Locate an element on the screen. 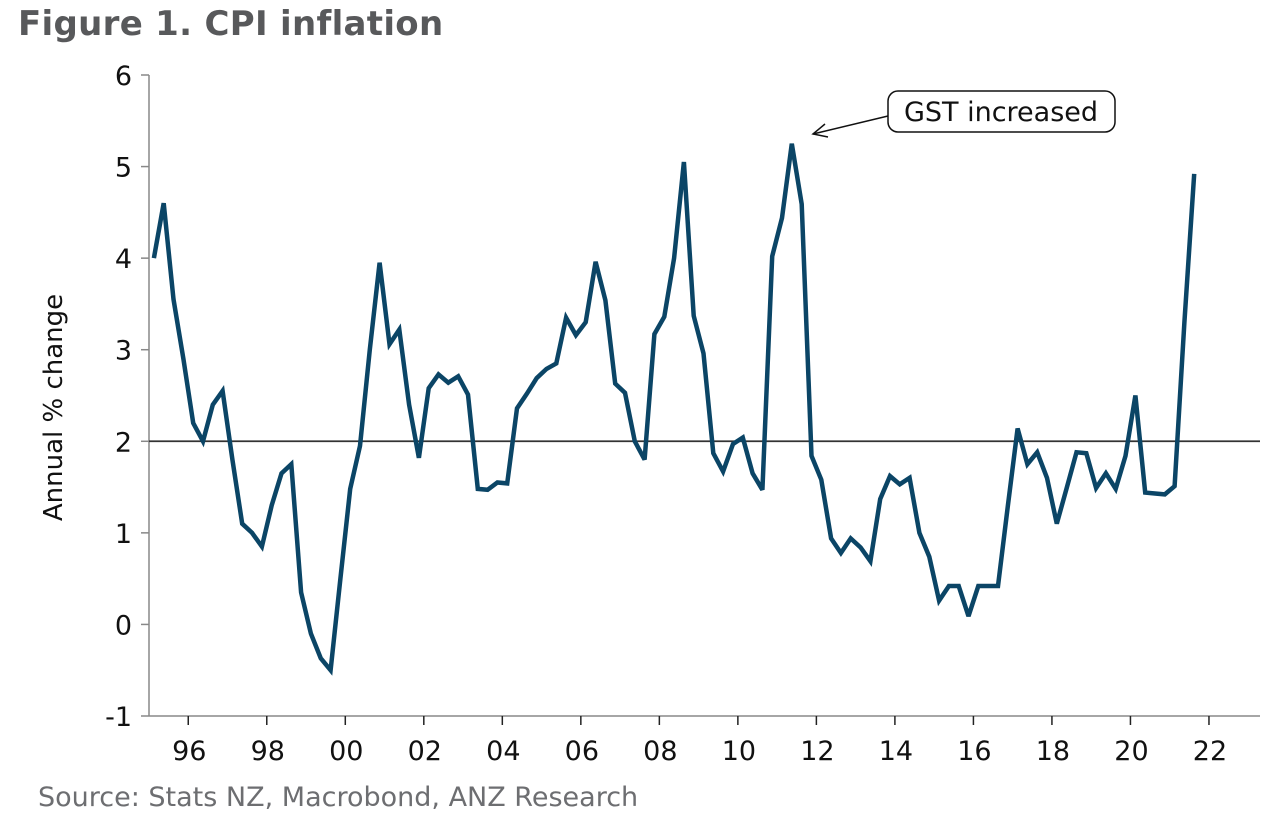  annotation-arrow is located at coordinates (850, 125).